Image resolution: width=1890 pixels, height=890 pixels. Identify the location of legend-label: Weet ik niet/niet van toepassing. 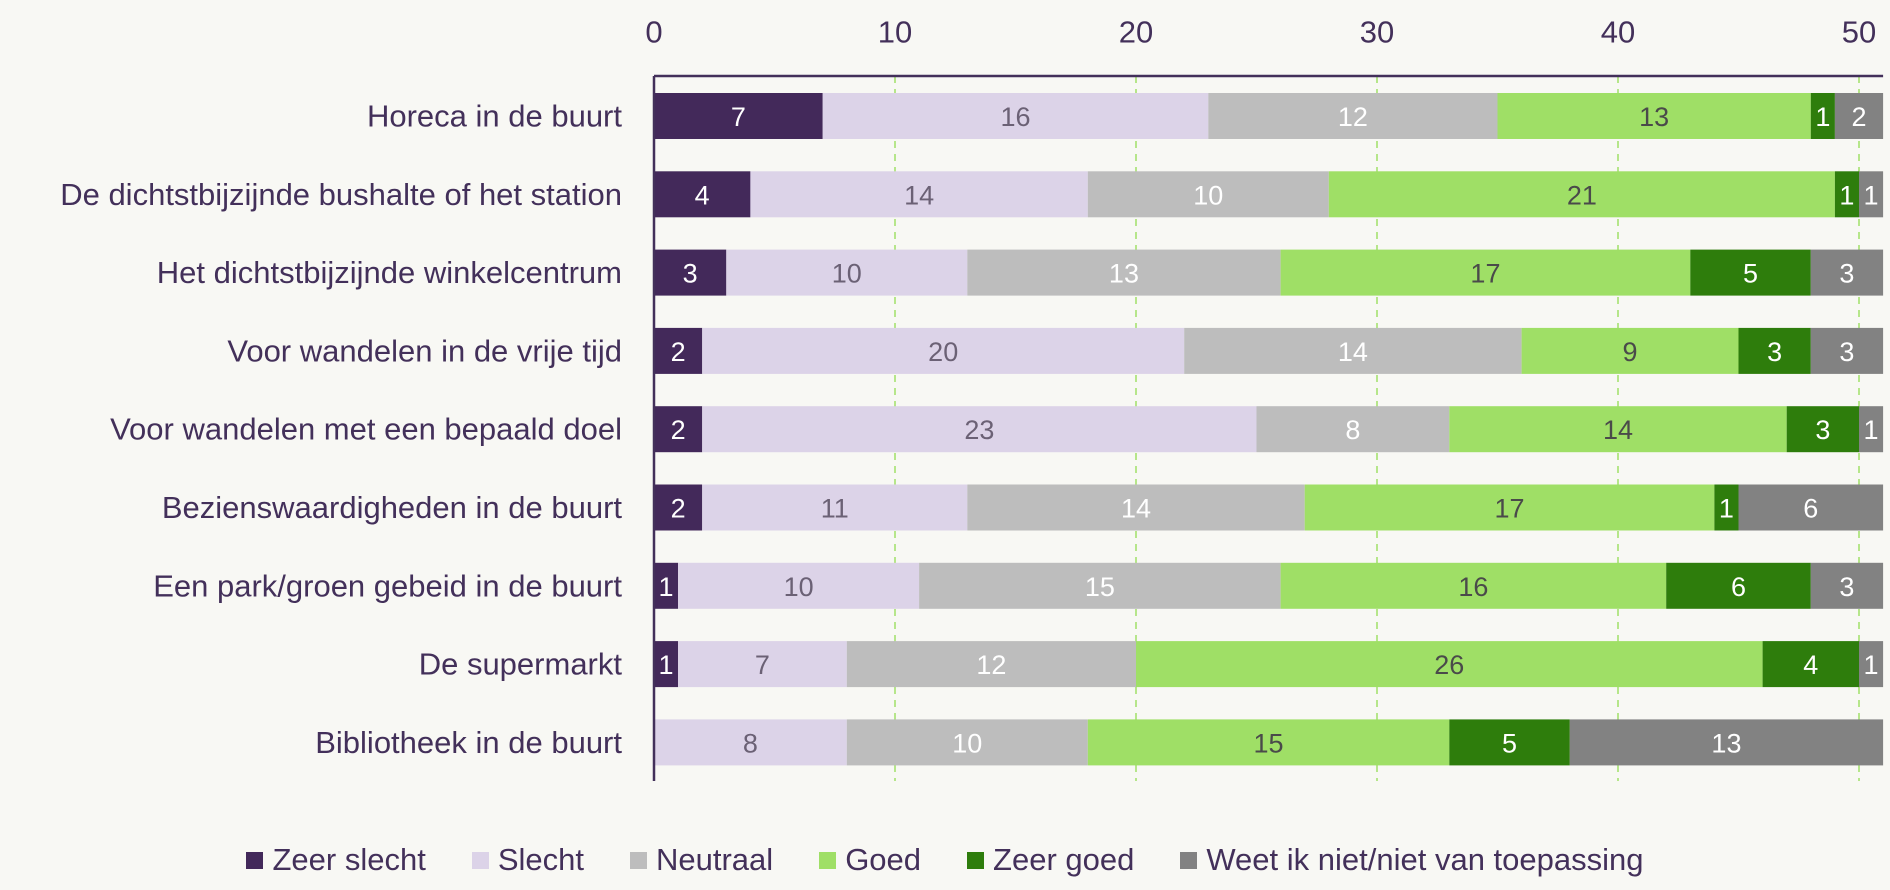
(1425, 859).